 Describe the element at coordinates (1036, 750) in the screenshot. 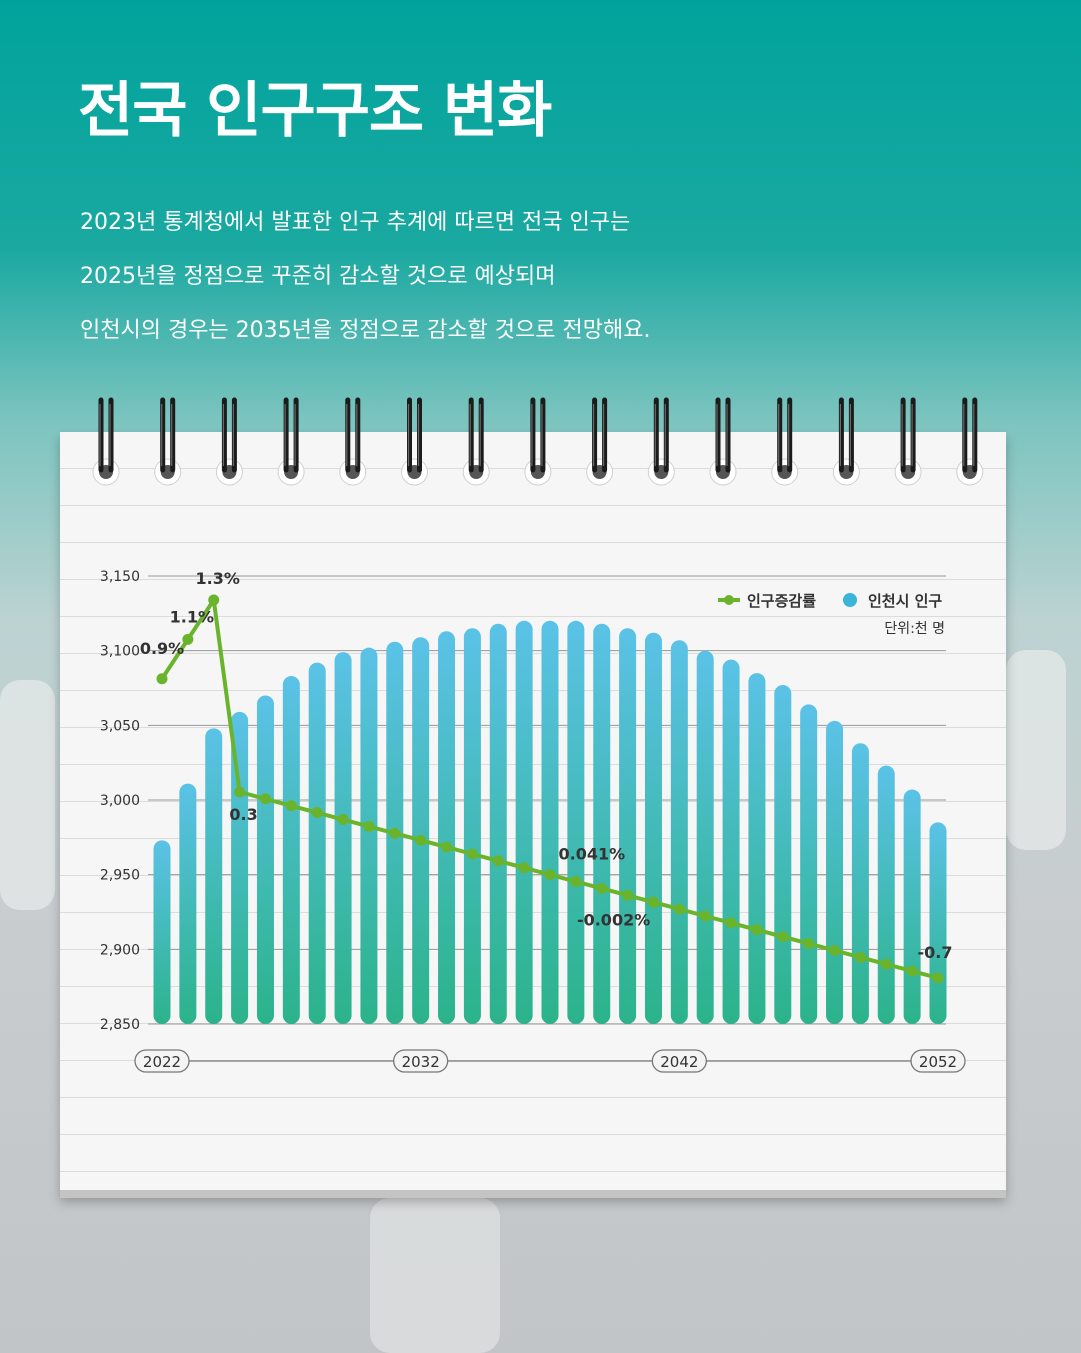

I see `background-person-right` at that location.